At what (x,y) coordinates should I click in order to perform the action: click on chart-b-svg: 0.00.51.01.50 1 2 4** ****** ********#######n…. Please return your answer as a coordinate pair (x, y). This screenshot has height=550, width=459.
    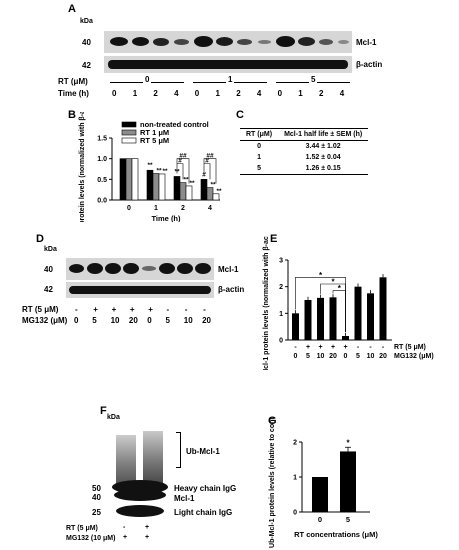
    Looking at the image, I should click on (150, 167).